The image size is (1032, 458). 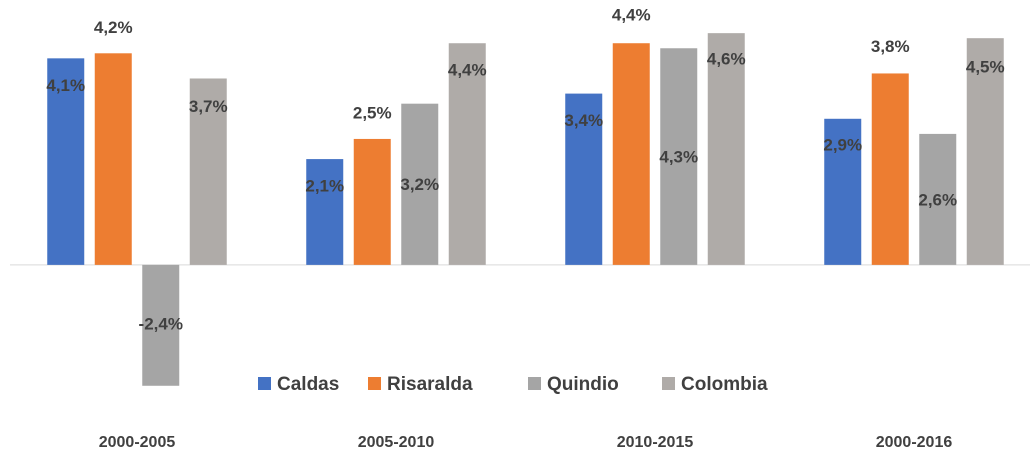 I want to click on data-label: 4,5%, so click(x=985, y=67).